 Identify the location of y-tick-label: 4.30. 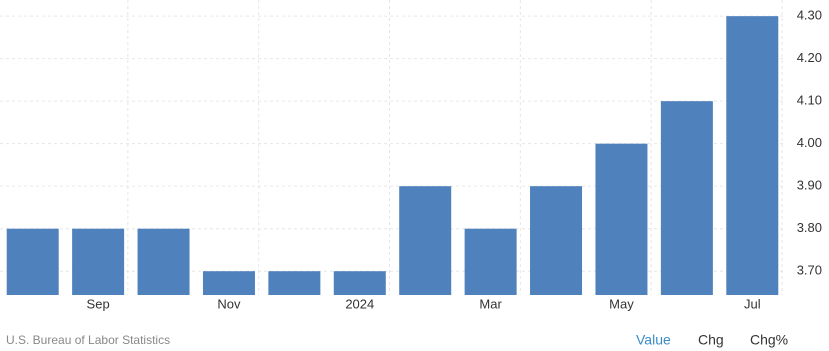
(809, 15).